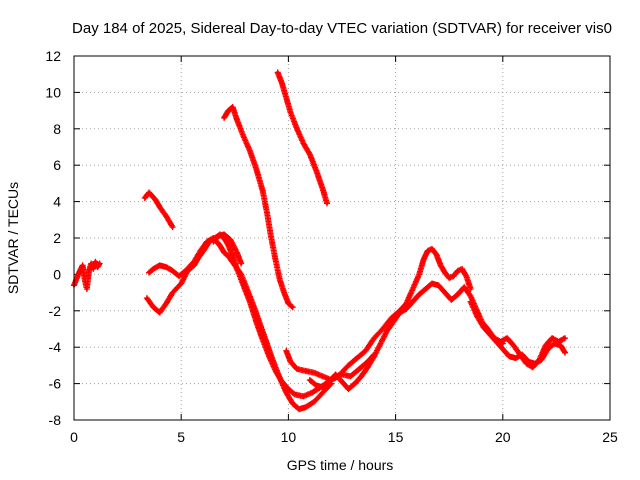  Describe the element at coordinates (13, 238) in the screenshot. I see `y-axis-label: SDTVAR / TECUs` at that location.